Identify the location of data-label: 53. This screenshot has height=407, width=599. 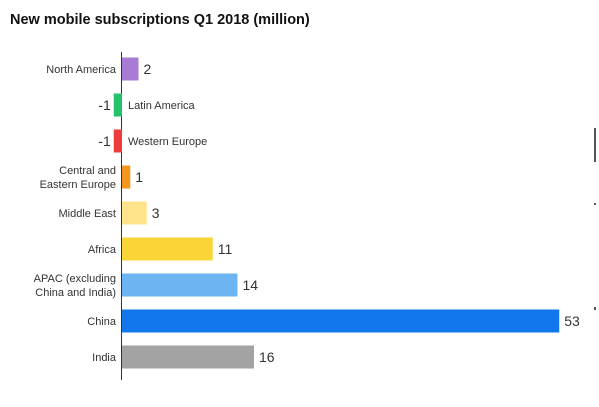
(572, 321).